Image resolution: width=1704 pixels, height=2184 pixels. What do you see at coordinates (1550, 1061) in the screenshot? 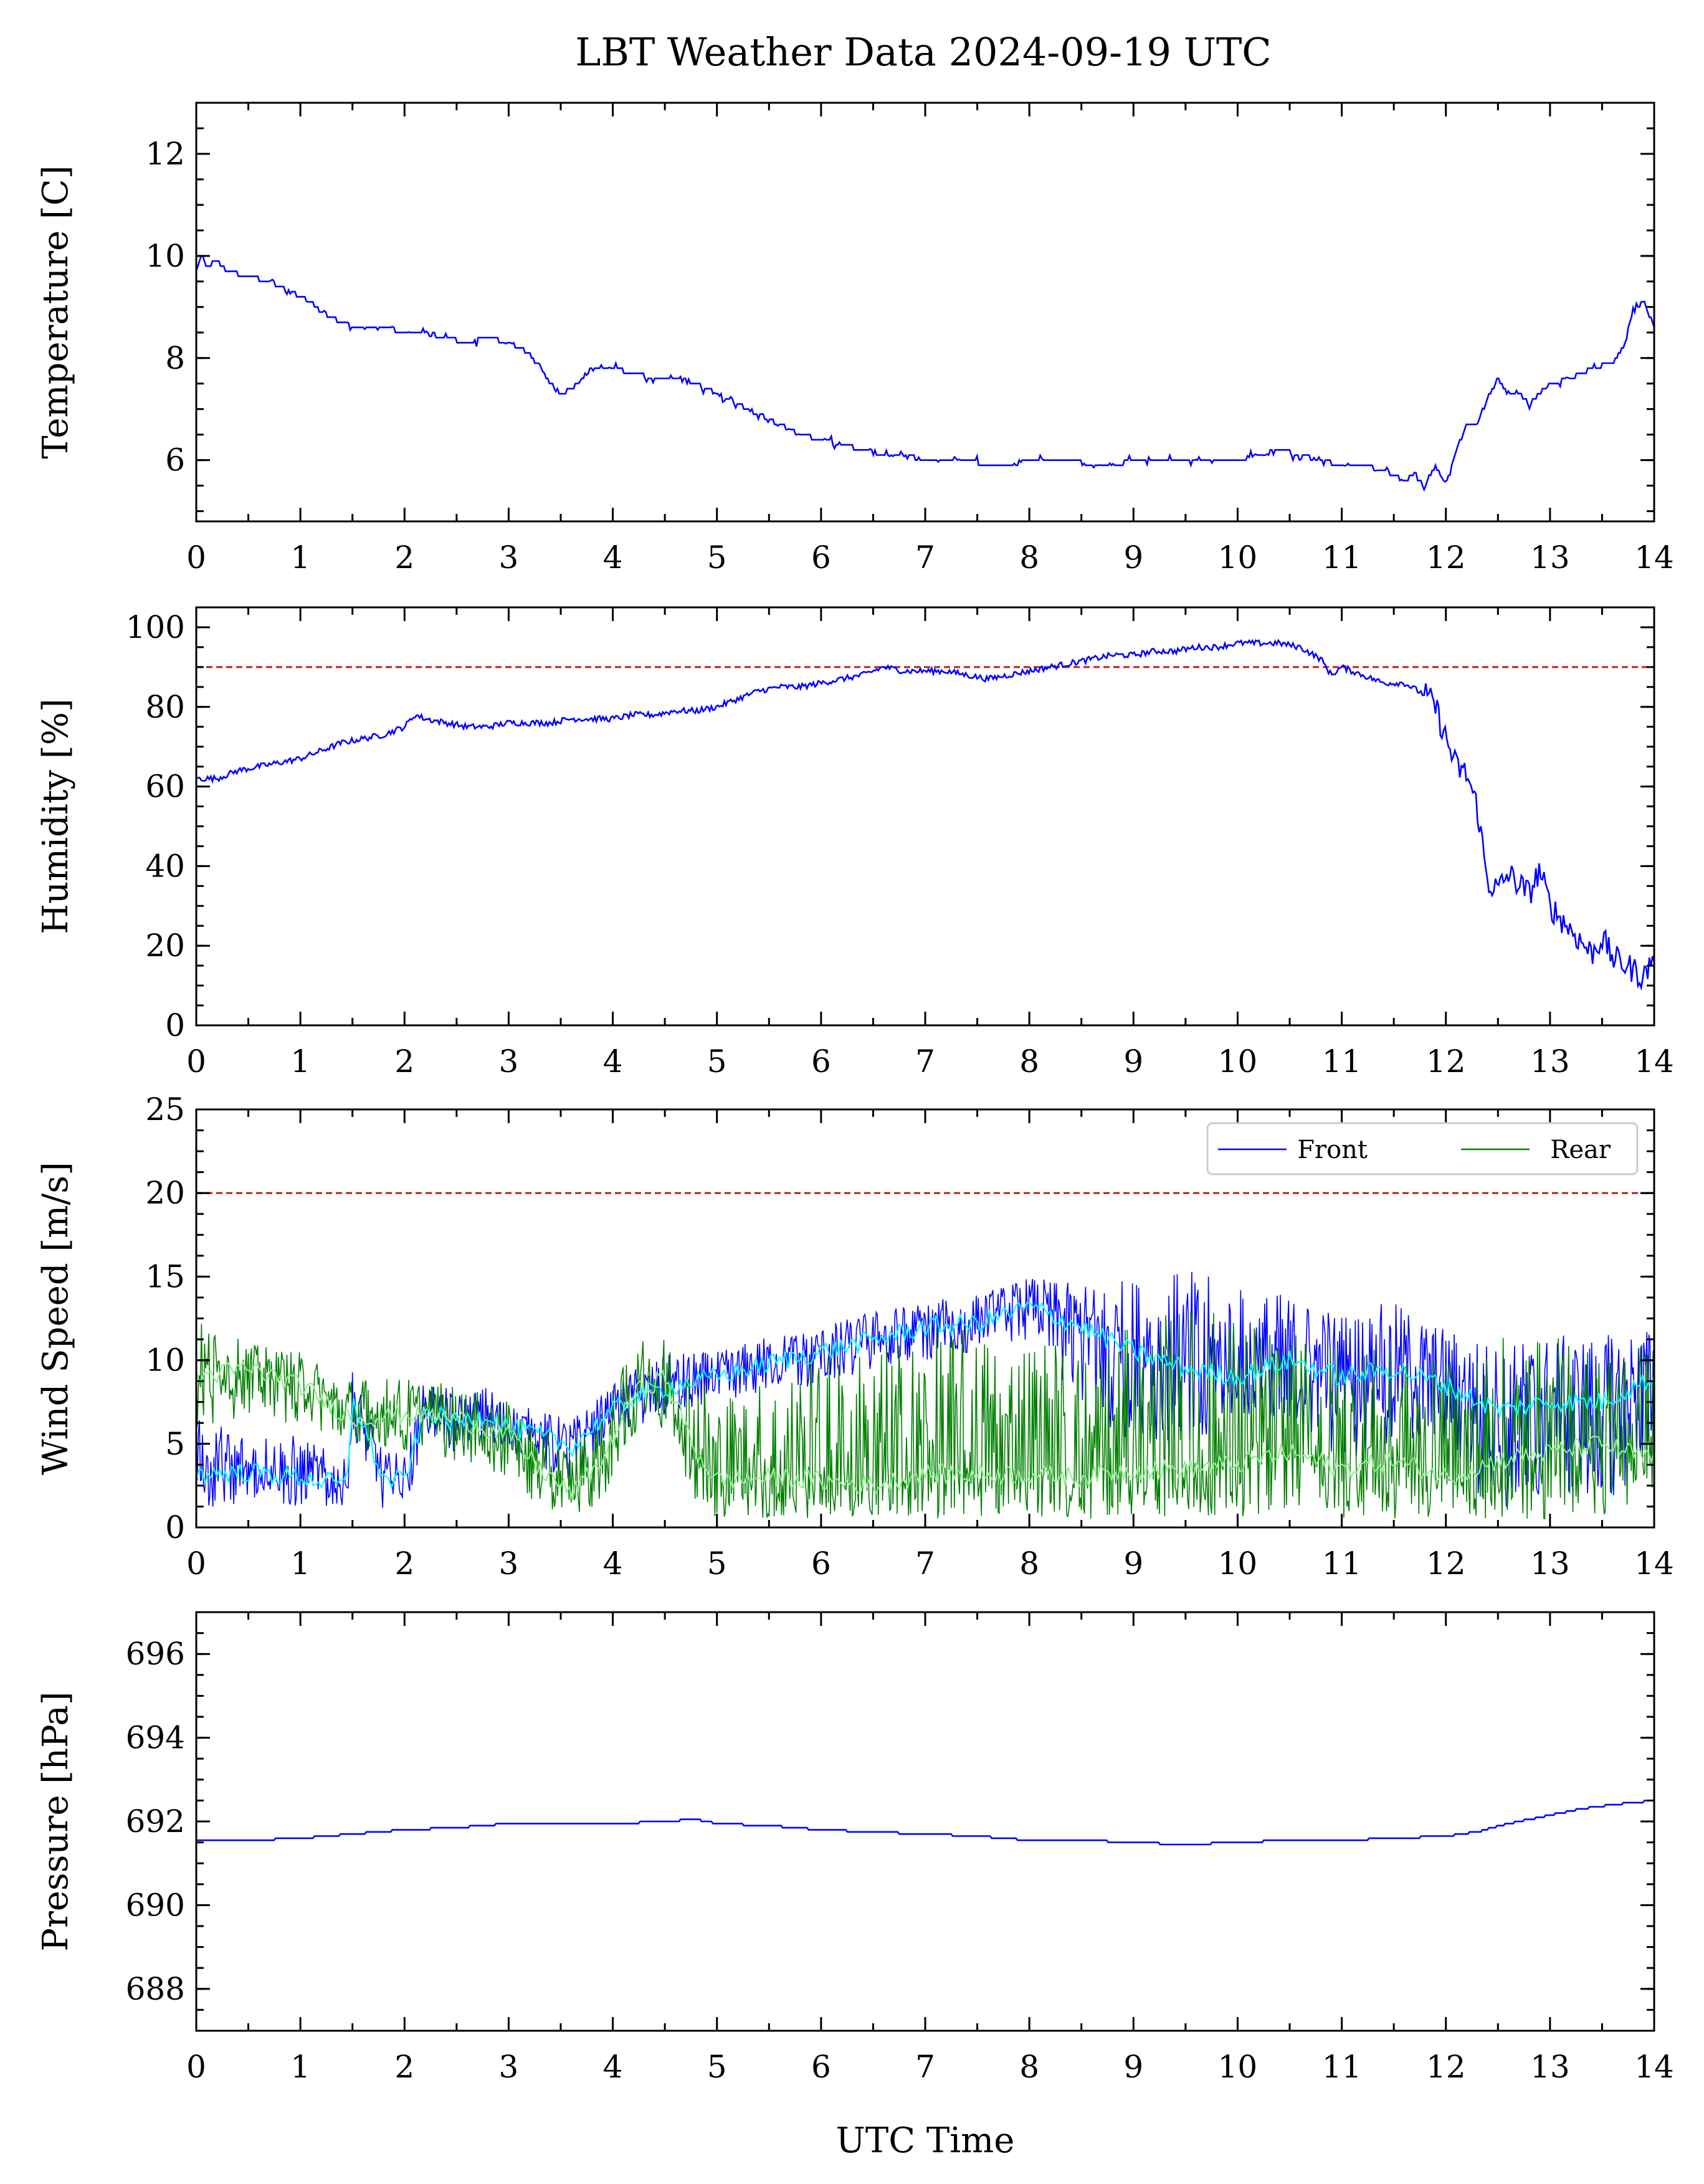
I see `humidity-x-tick-label: 13` at bounding box center [1550, 1061].